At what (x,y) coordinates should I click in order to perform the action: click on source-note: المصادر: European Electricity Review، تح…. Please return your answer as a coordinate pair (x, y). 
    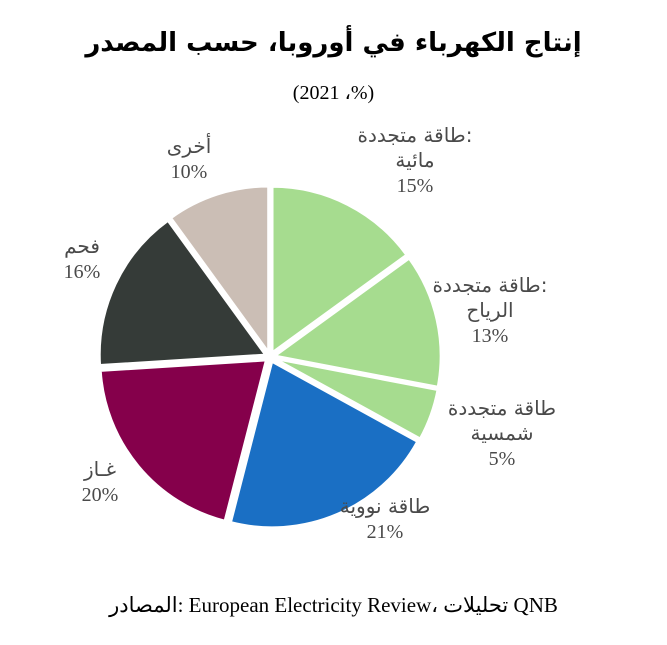
    Looking at the image, I should click on (333, 605).